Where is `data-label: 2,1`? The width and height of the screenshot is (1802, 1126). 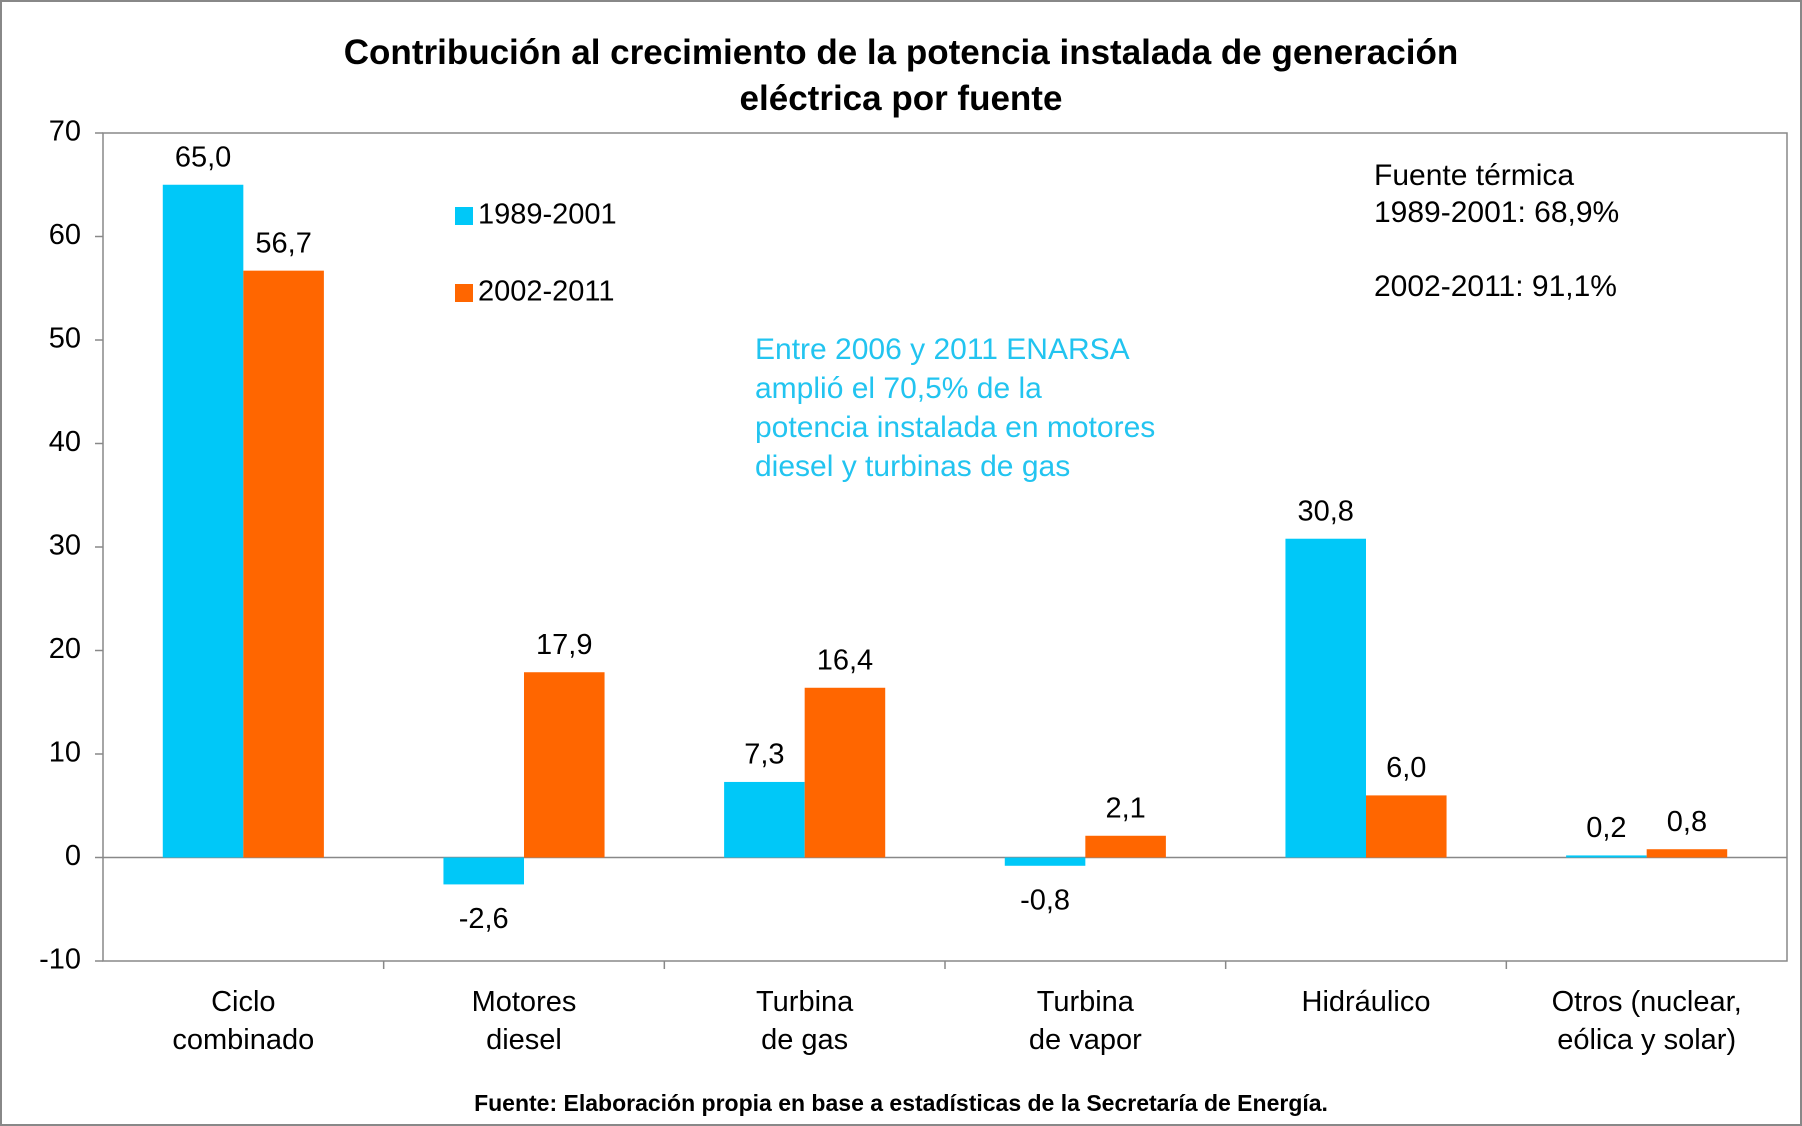
data-label: 2,1 is located at coordinates (1125, 808).